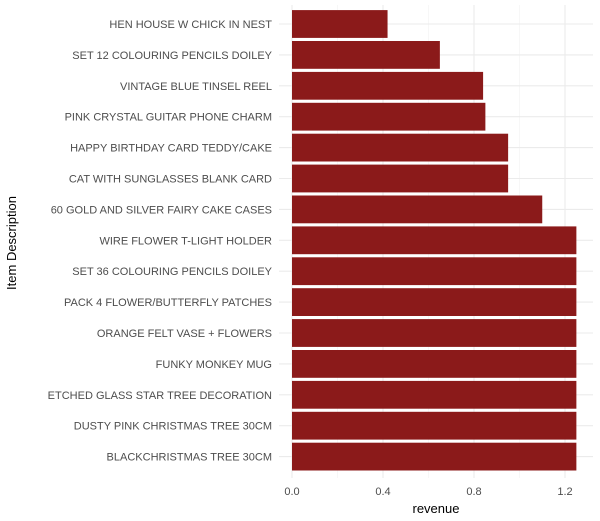  What do you see at coordinates (168, 303) in the screenshot?
I see `y-tick-label: PACK 4 FLOWER/BUTTERFLY PATCHES` at bounding box center [168, 303].